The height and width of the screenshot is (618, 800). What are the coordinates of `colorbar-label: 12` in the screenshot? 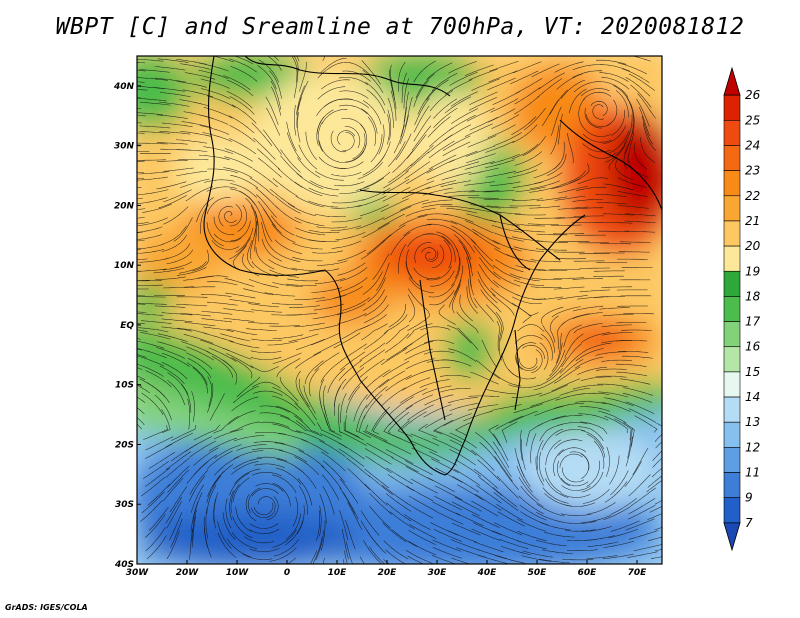 It's located at (752, 447).